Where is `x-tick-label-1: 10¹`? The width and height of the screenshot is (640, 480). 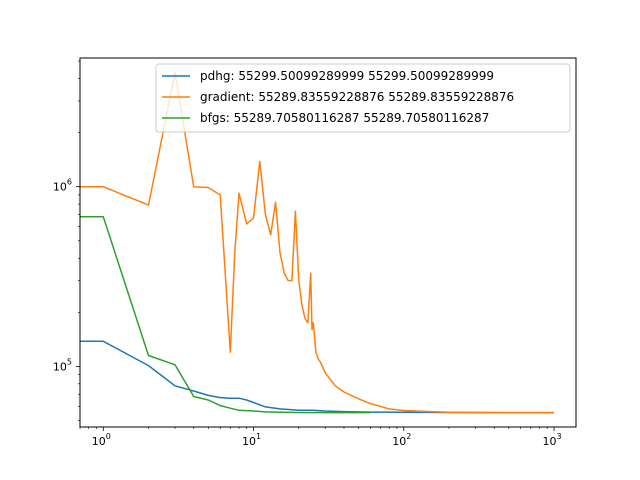
x-tick-label-1: 10¹ is located at coordinates (251, 440).